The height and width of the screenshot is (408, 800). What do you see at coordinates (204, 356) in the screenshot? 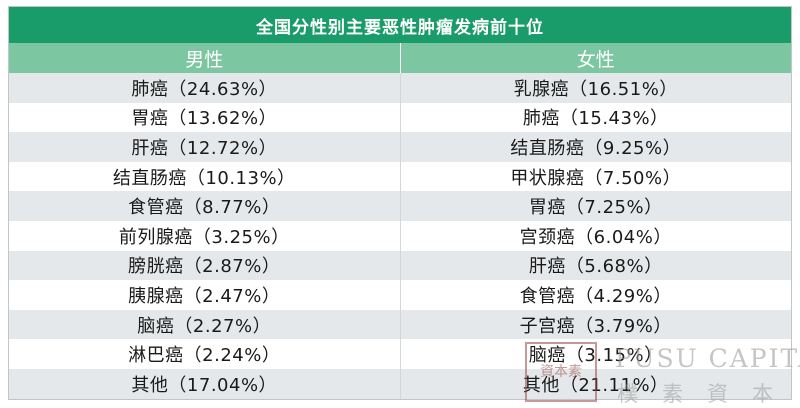
I see `male-cell: 淋巴癌（2.24%）` at bounding box center [204, 356].